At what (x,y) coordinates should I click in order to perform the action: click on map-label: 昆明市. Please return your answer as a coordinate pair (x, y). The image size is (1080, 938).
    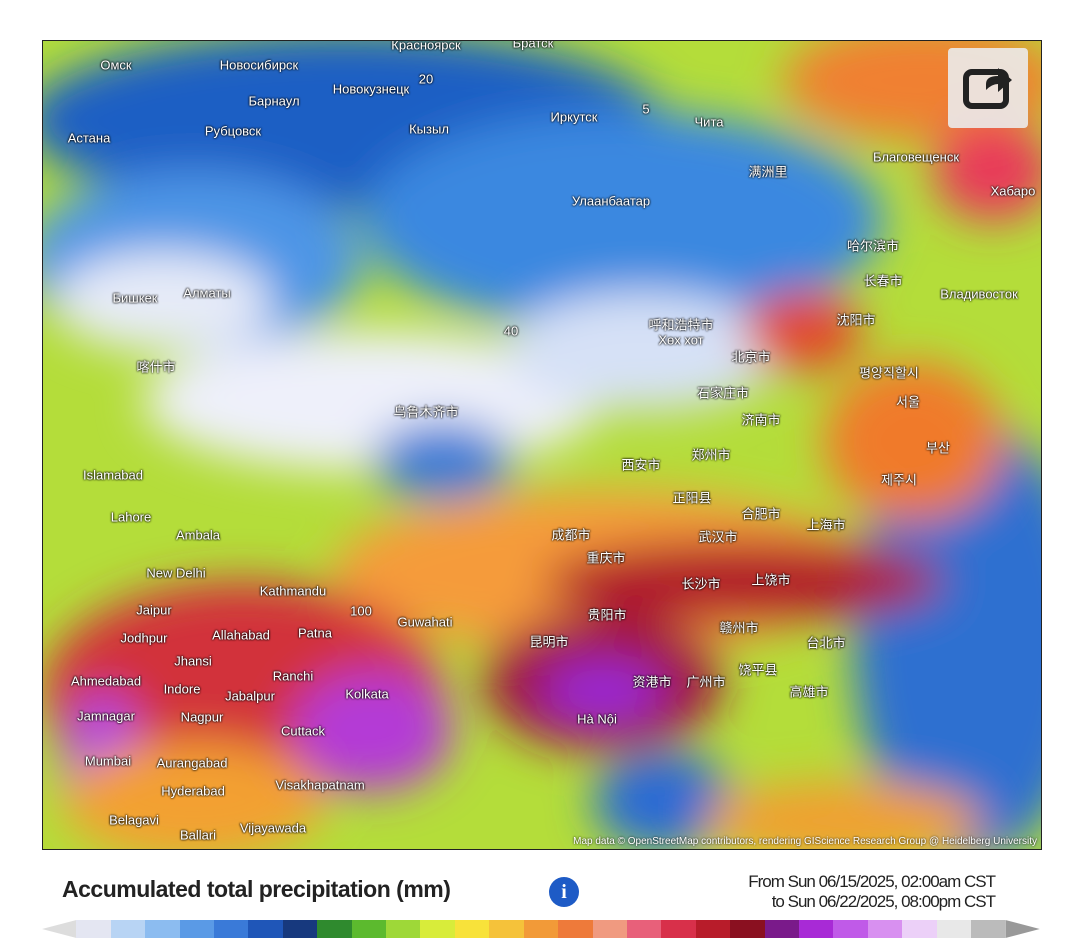
    Looking at the image, I should click on (549, 642).